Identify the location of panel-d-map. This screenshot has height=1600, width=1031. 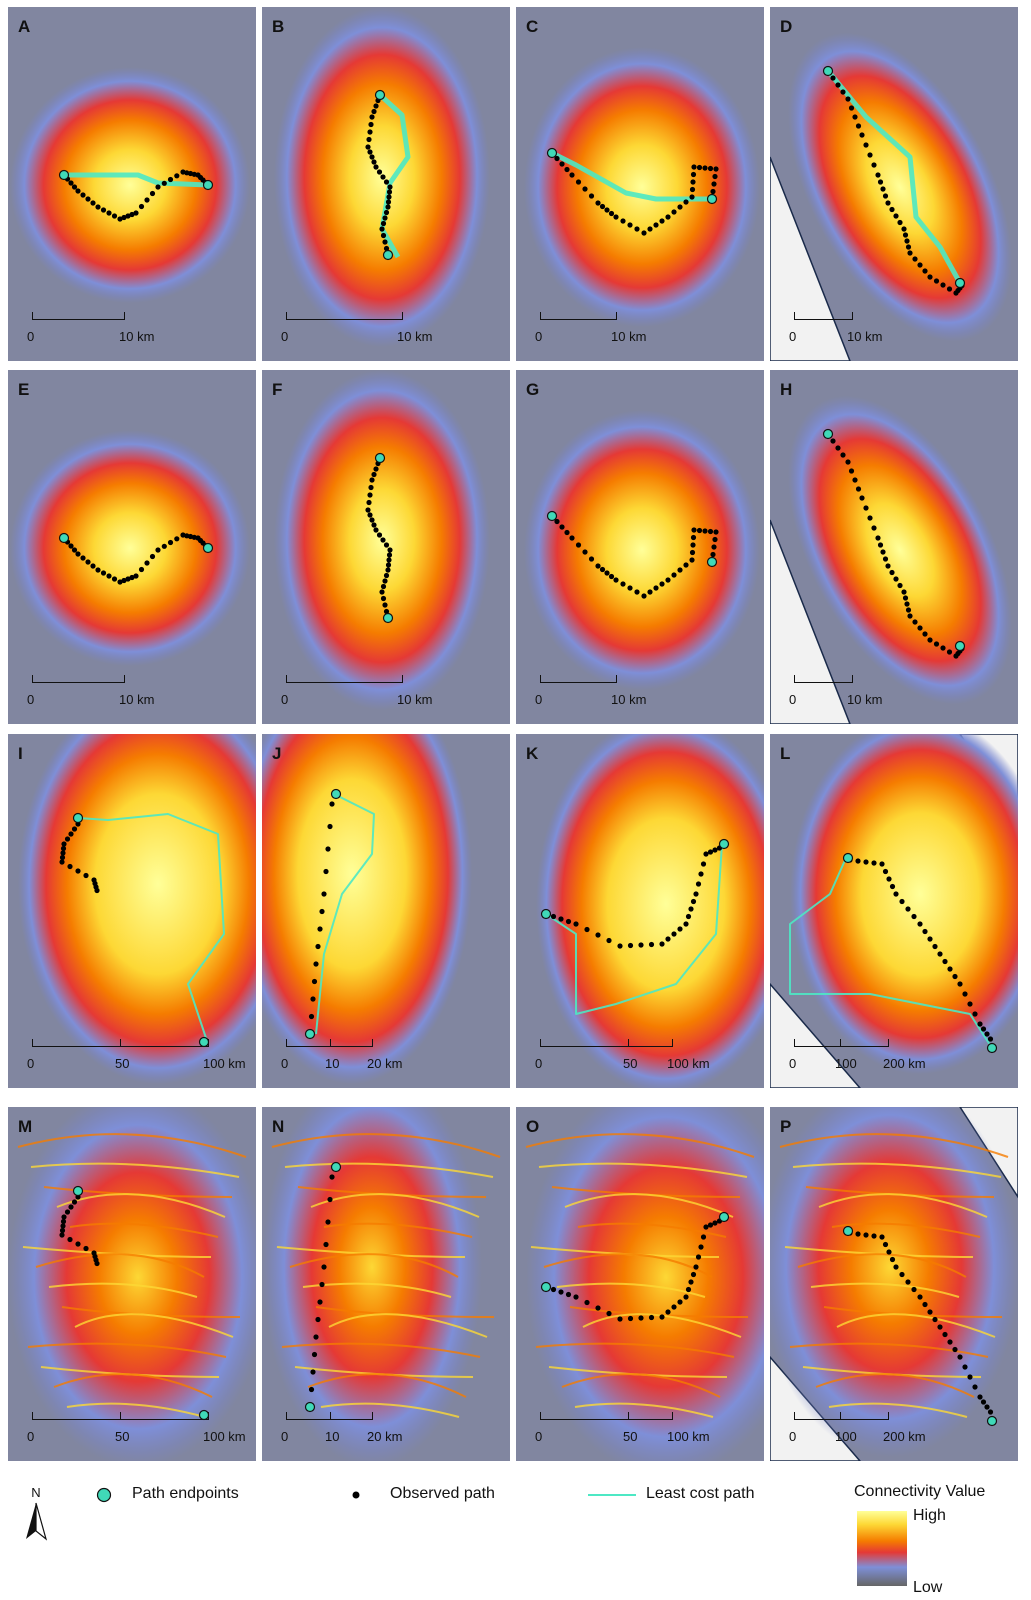
(894, 184).